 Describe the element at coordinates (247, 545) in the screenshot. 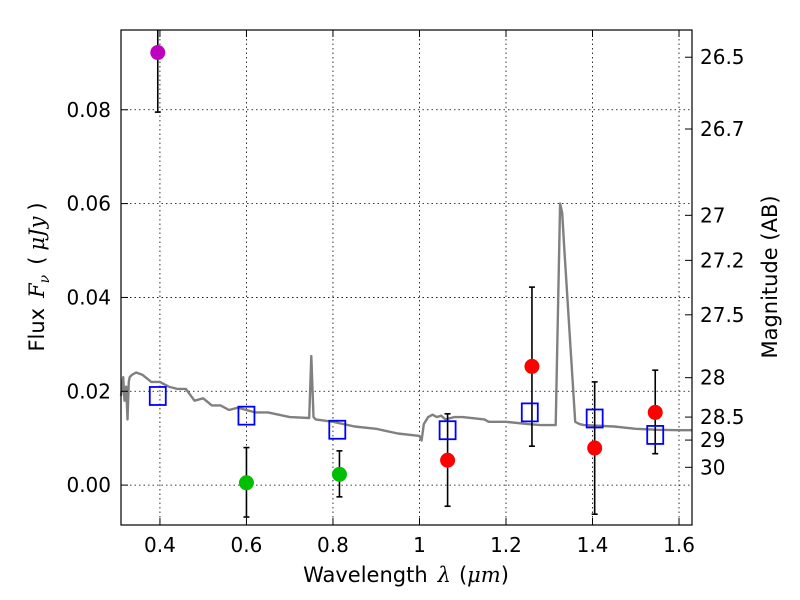

I see `x-tick-label: 0.6` at that location.